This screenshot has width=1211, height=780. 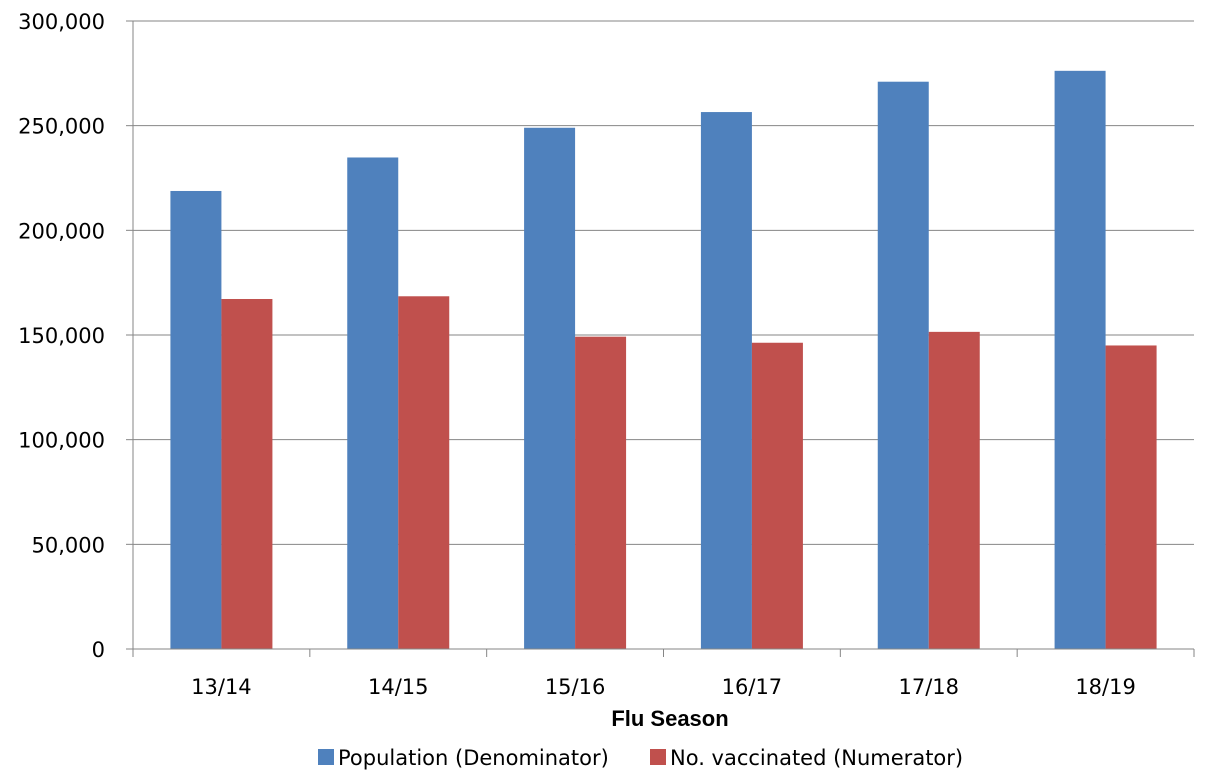 I want to click on x-tick-label: 16/17, so click(x=752, y=687).